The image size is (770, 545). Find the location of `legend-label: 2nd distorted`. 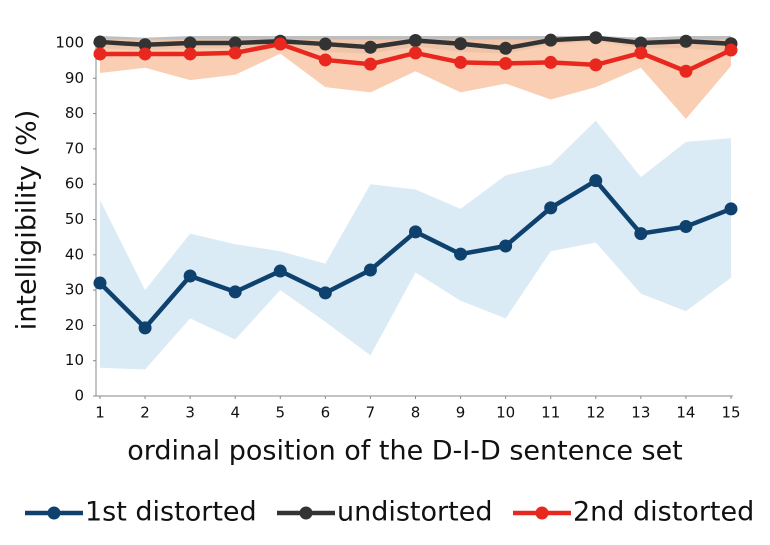

legend-label: 2nd distorted is located at coordinates (663, 512).